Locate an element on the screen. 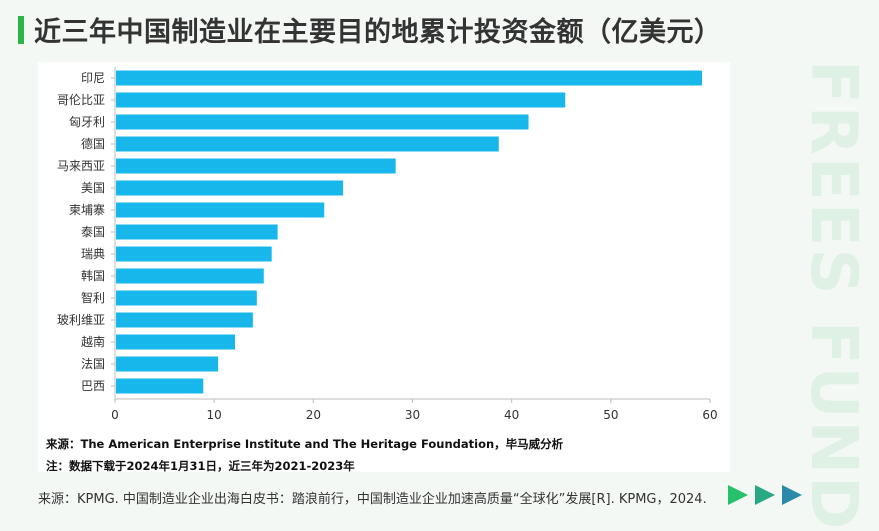 This screenshot has width=879, height=531. arrow-decoration is located at coordinates (765, 495).